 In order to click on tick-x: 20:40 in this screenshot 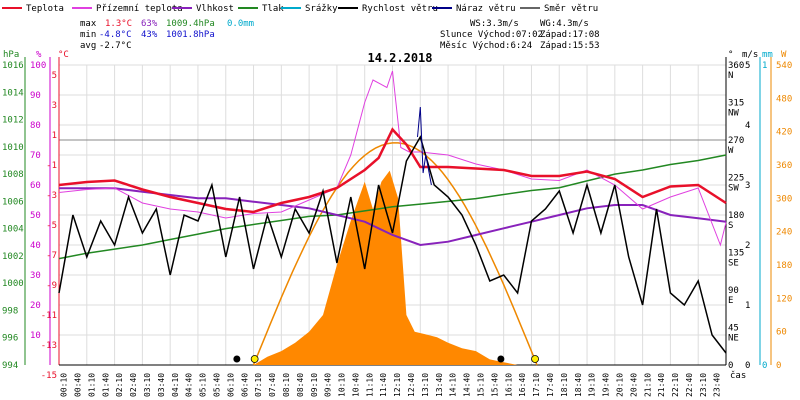, I will do `click(633, 385)`.